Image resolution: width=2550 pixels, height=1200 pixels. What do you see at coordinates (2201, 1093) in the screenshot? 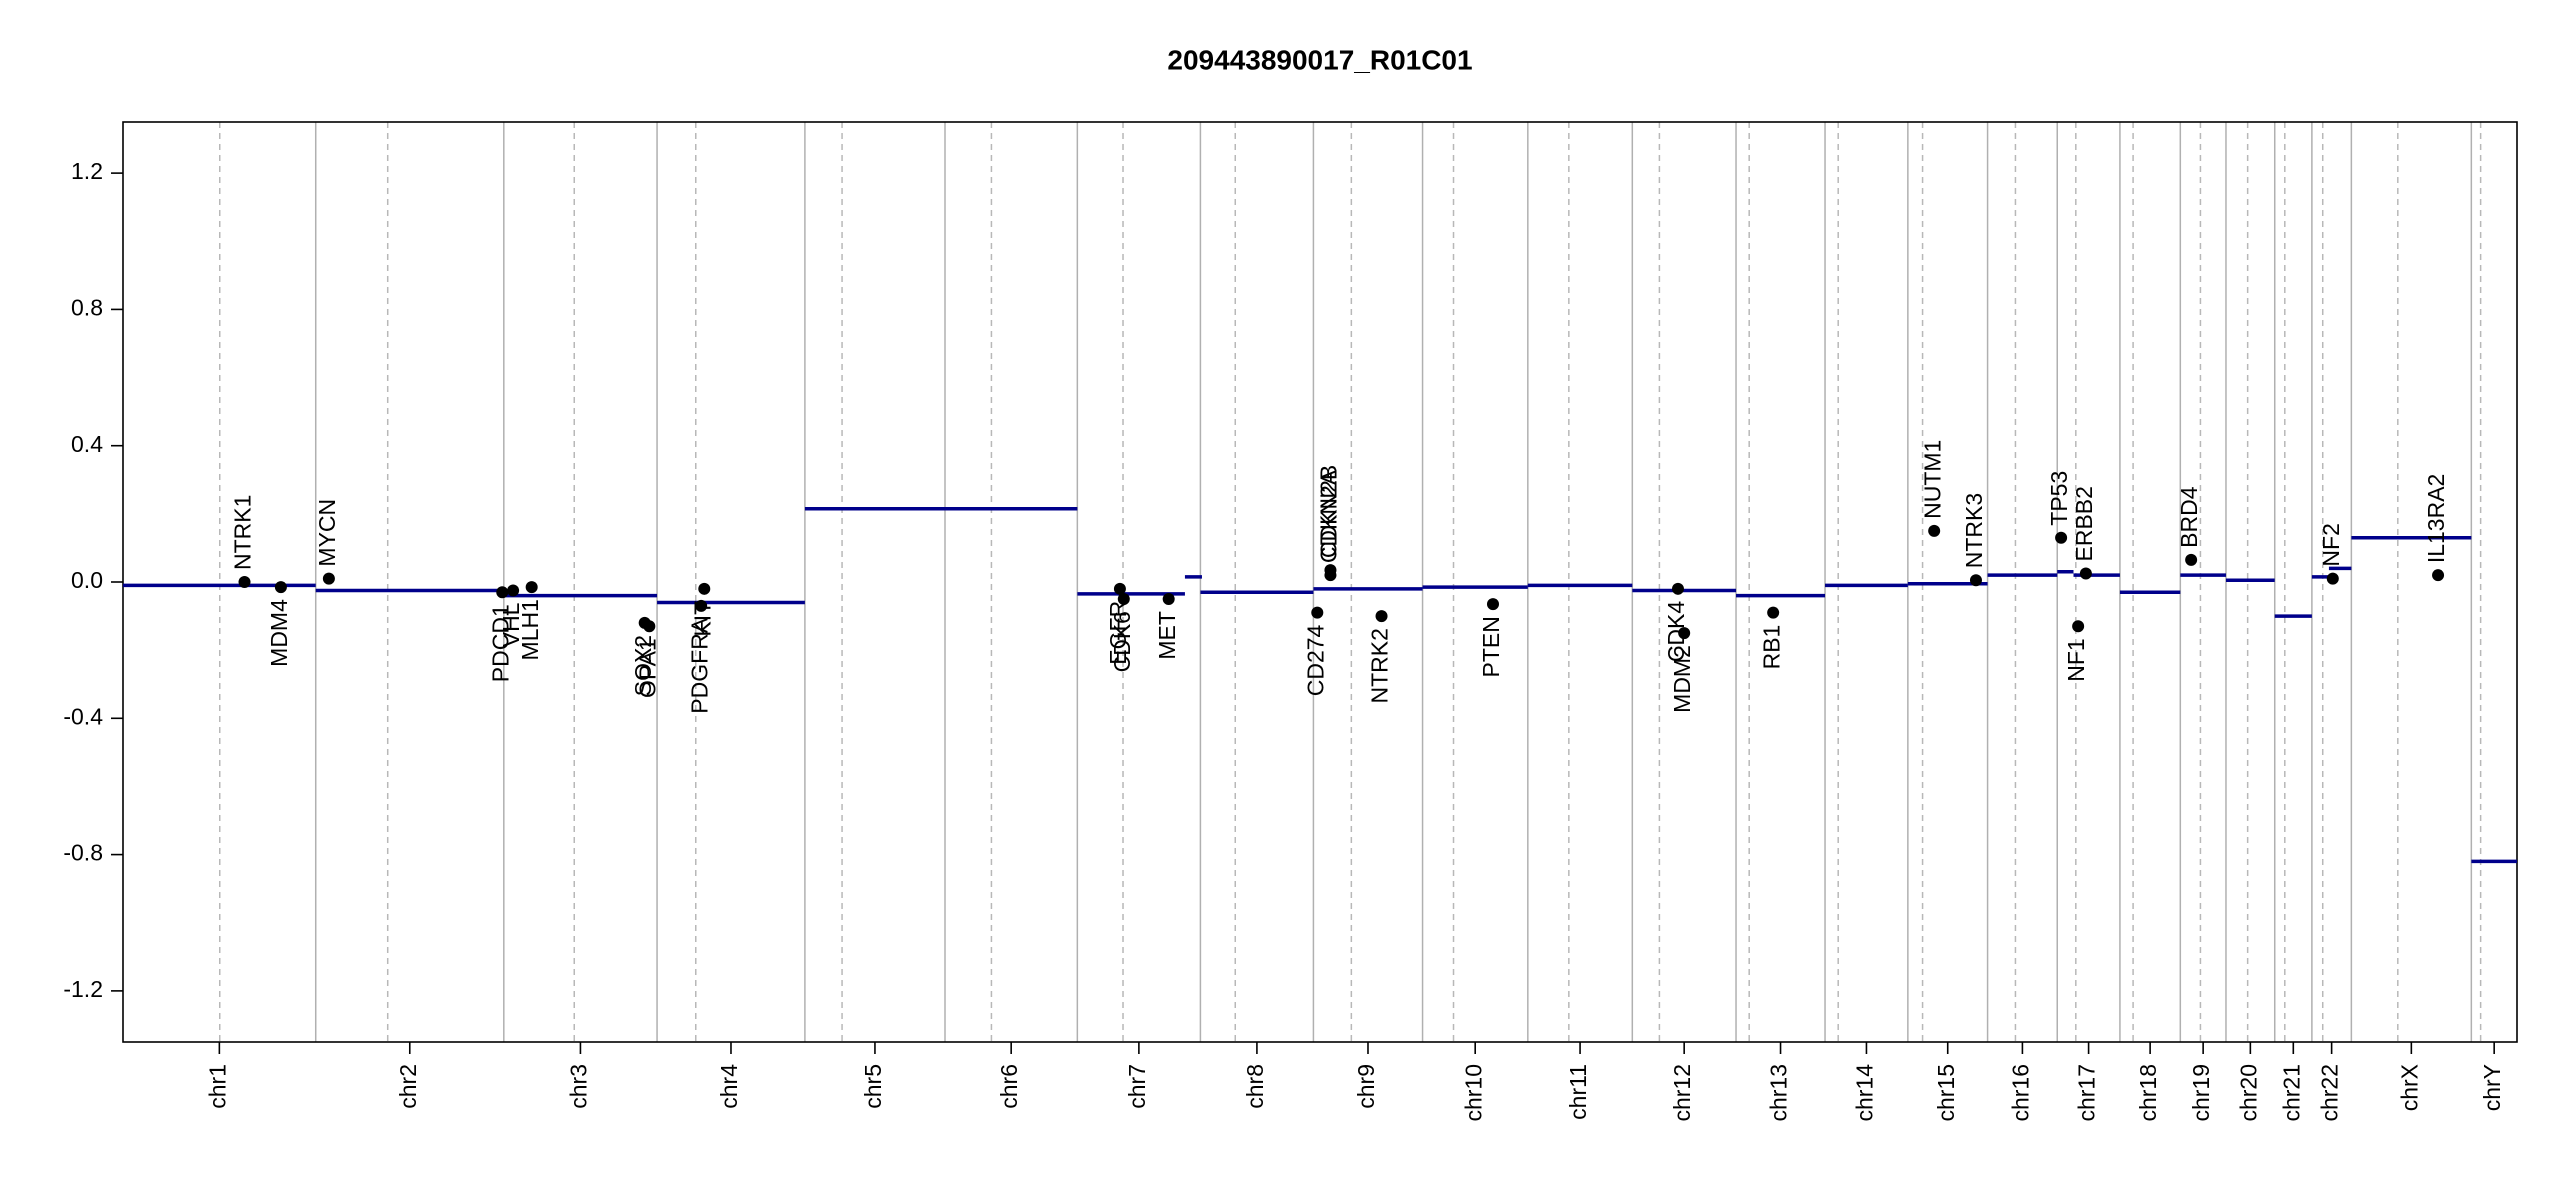
I see `x-tick-label: chr19` at bounding box center [2201, 1093].